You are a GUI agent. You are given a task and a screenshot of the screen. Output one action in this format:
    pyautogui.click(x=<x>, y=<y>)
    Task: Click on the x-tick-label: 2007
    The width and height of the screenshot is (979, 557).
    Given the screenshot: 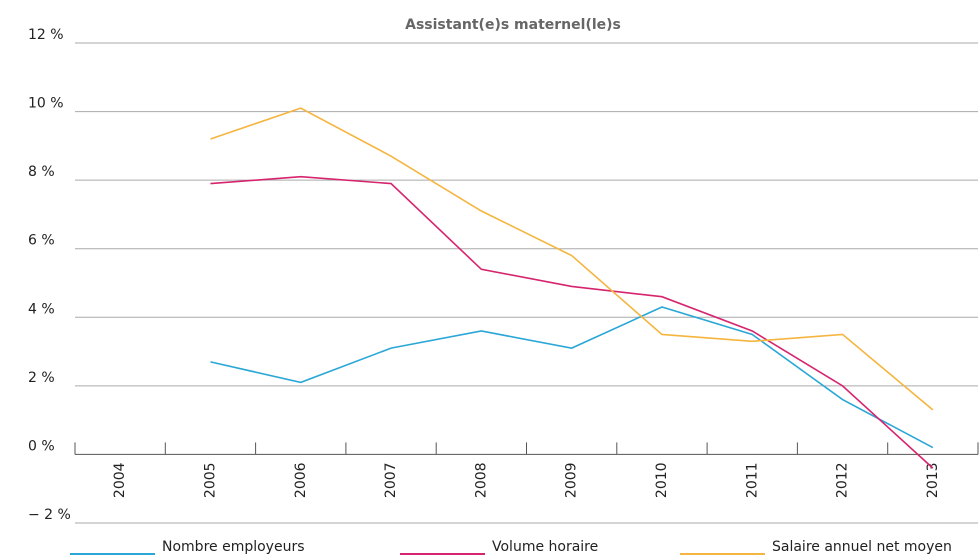 What is the action you would take?
    pyautogui.click(x=391, y=480)
    